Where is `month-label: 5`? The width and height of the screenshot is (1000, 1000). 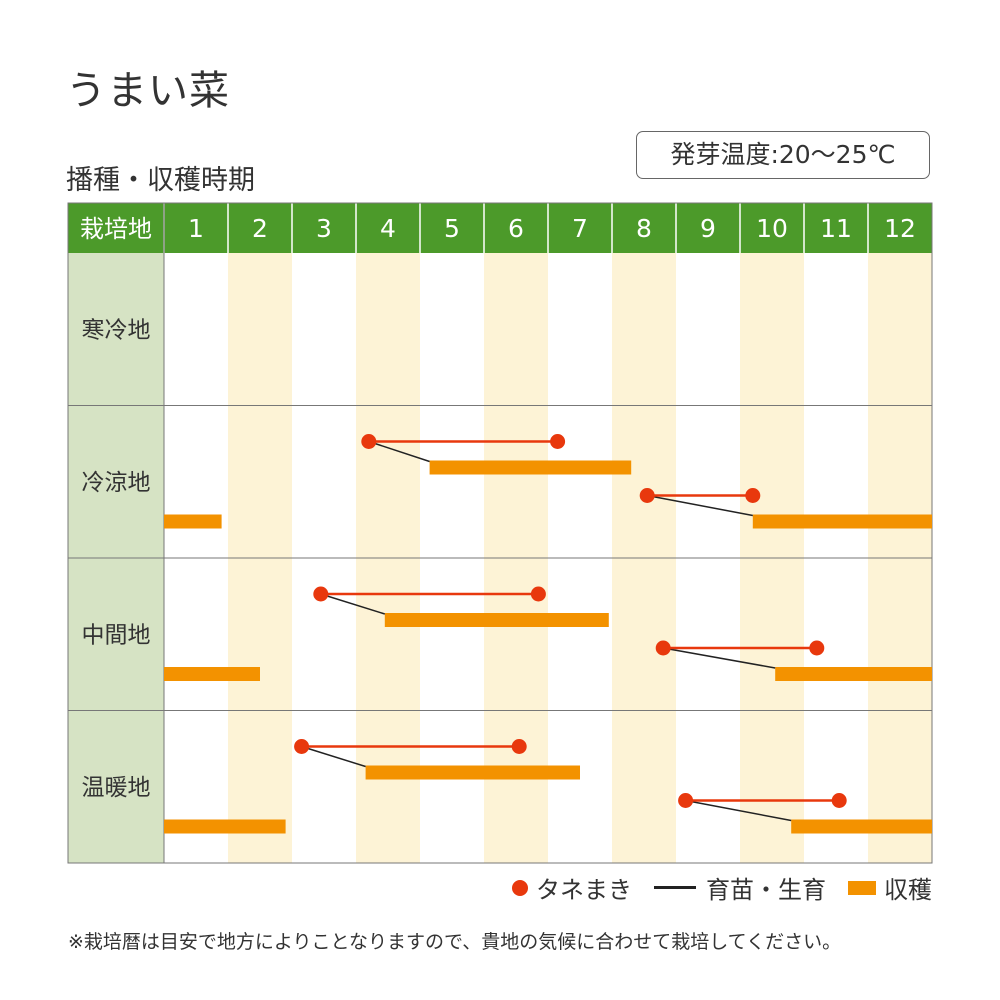
month-label: 5 is located at coordinates (452, 228).